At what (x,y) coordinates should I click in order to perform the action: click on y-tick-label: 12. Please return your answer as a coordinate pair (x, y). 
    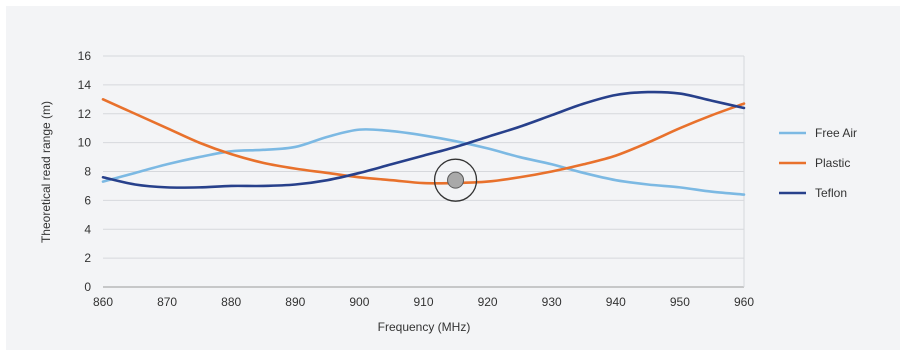
    Looking at the image, I should click on (85, 114).